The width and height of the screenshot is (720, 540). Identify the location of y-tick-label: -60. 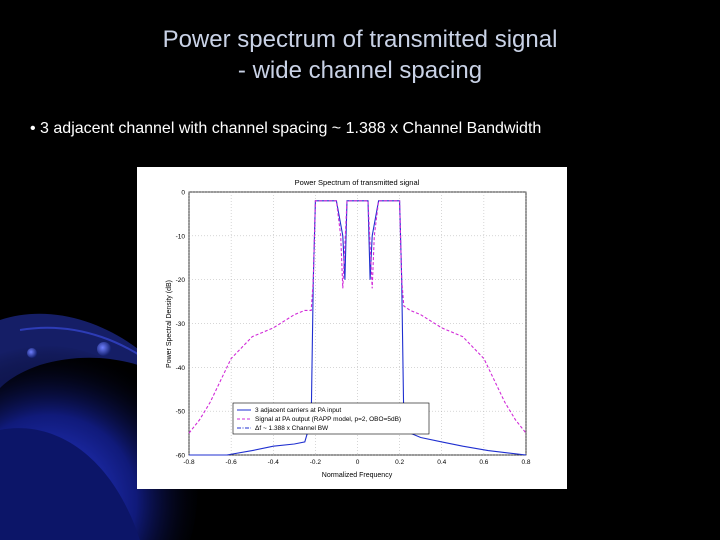
(181, 456).